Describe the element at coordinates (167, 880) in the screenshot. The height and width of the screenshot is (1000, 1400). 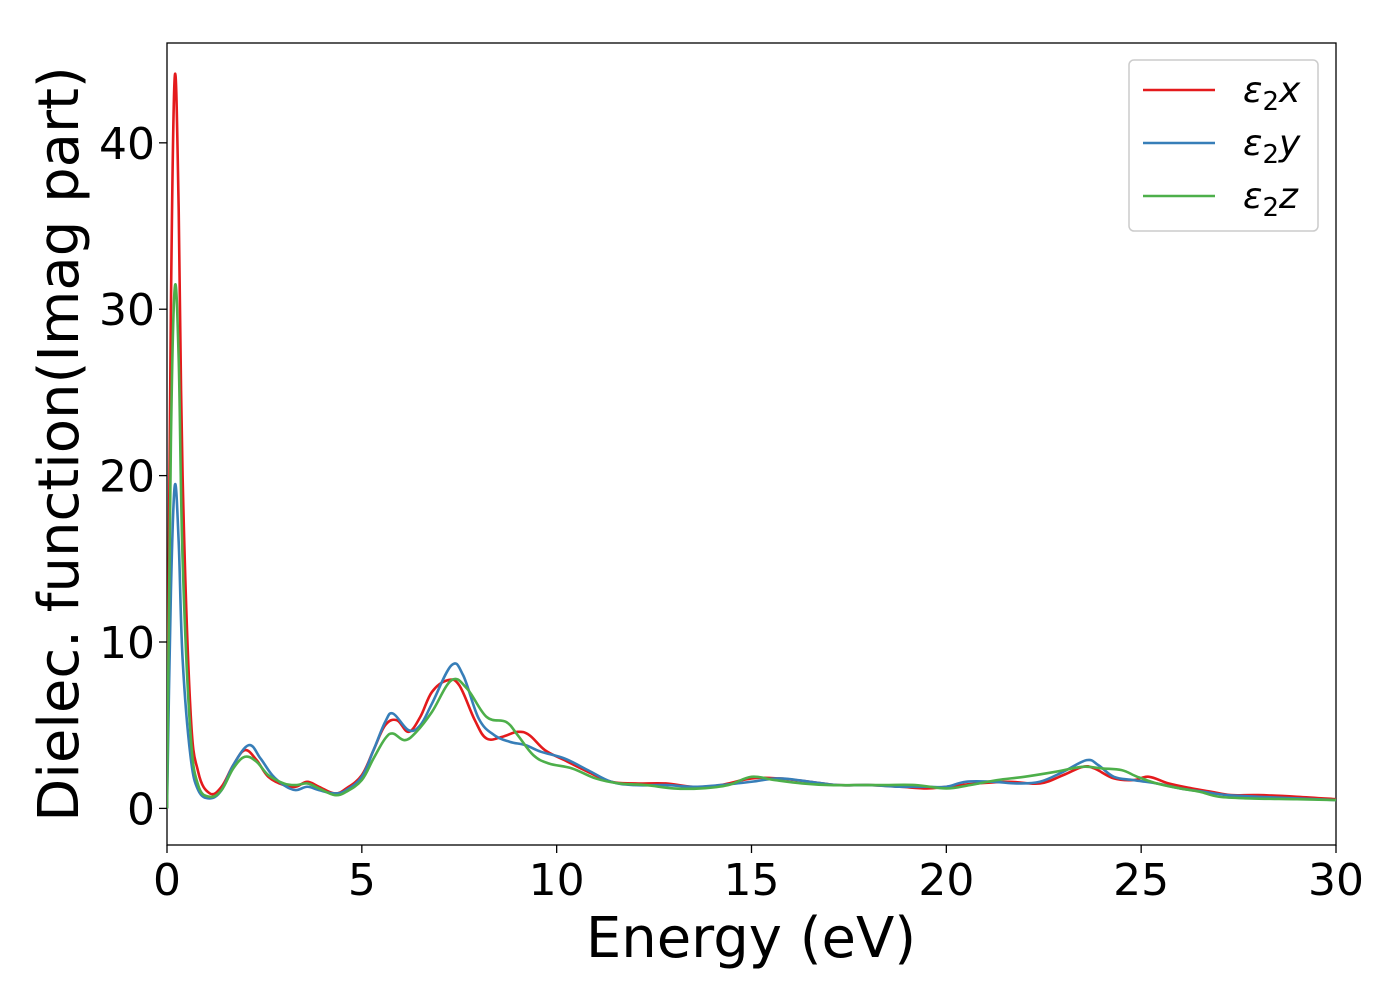
I see `x-tick-label: 0` at that location.